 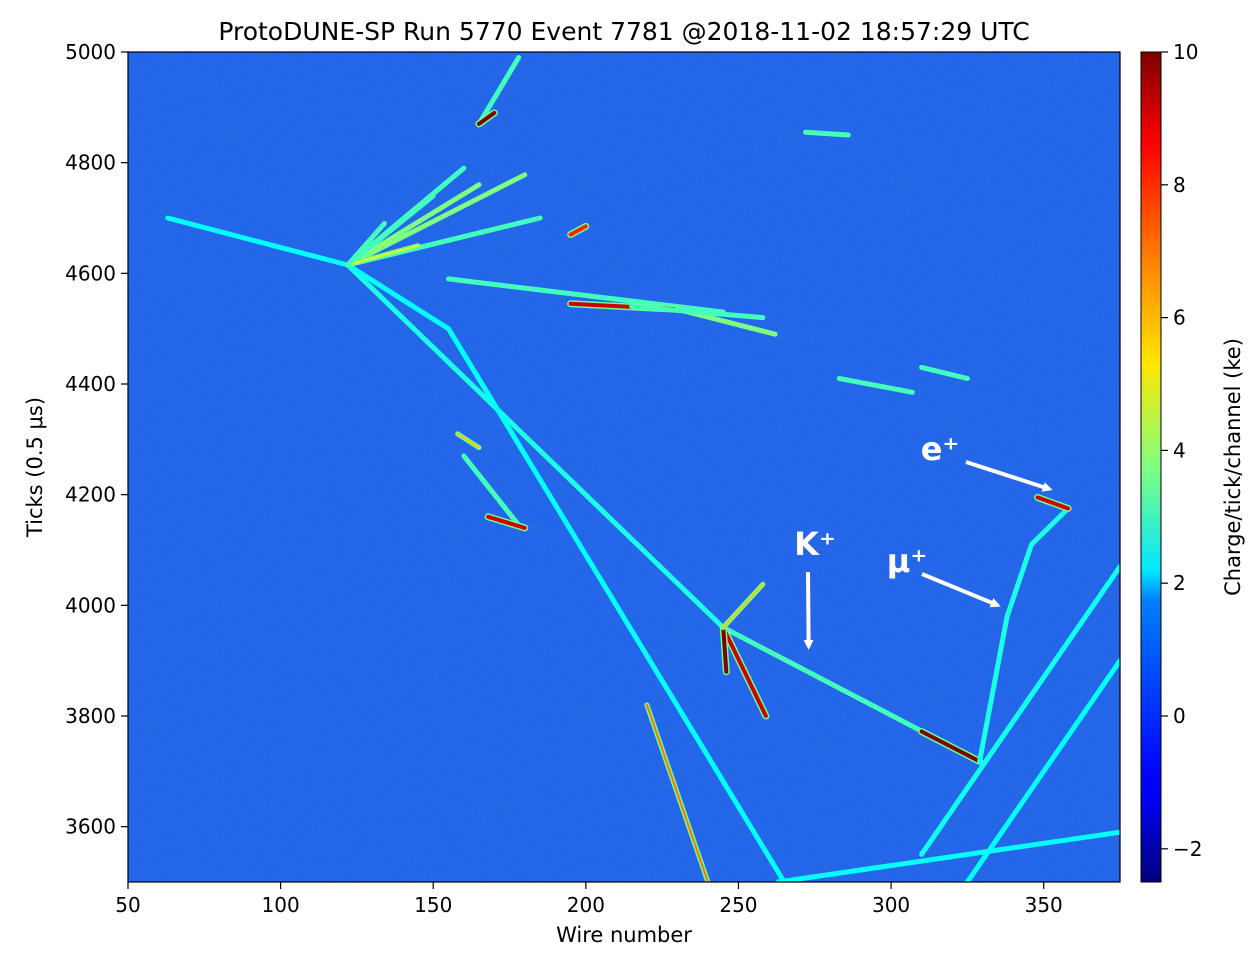 What do you see at coordinates (281, 905) in the screenshot?
I see `x-tick-label: 100` at bounding box center [281, 905].